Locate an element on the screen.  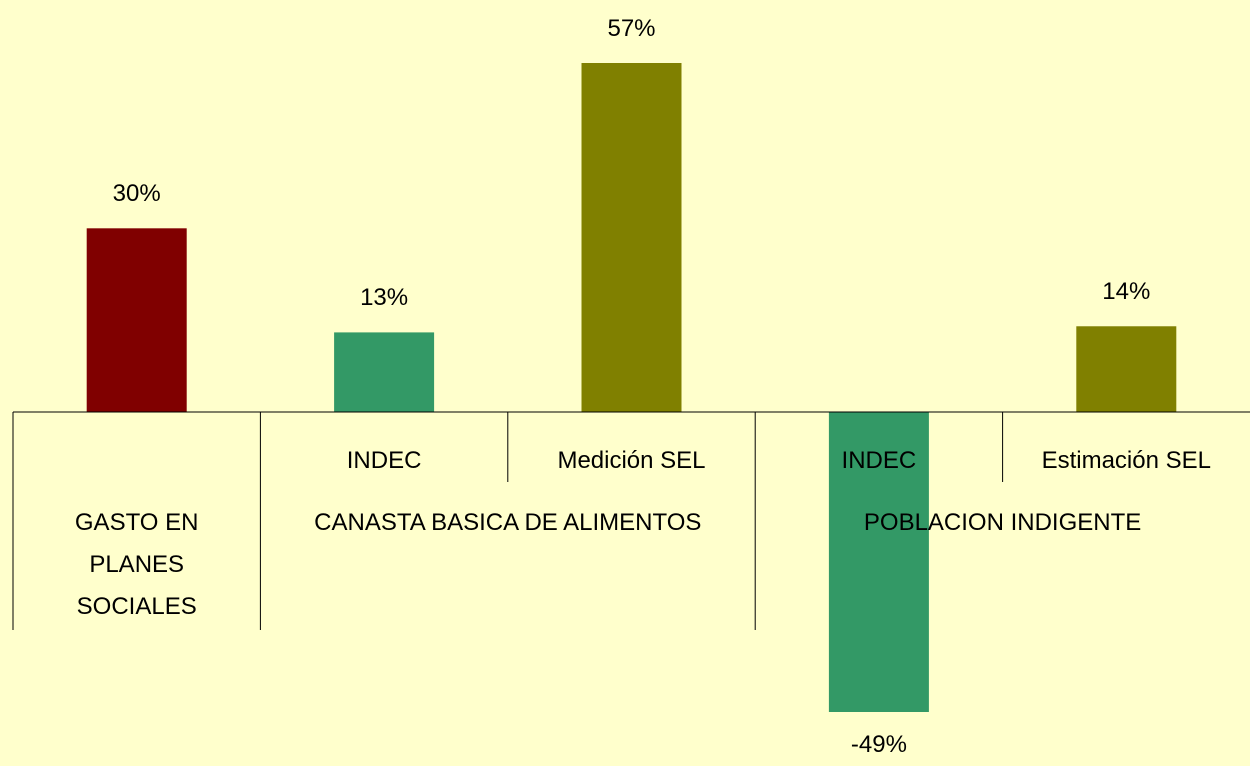
data-label: 30% is located at coordinates (136, 194).